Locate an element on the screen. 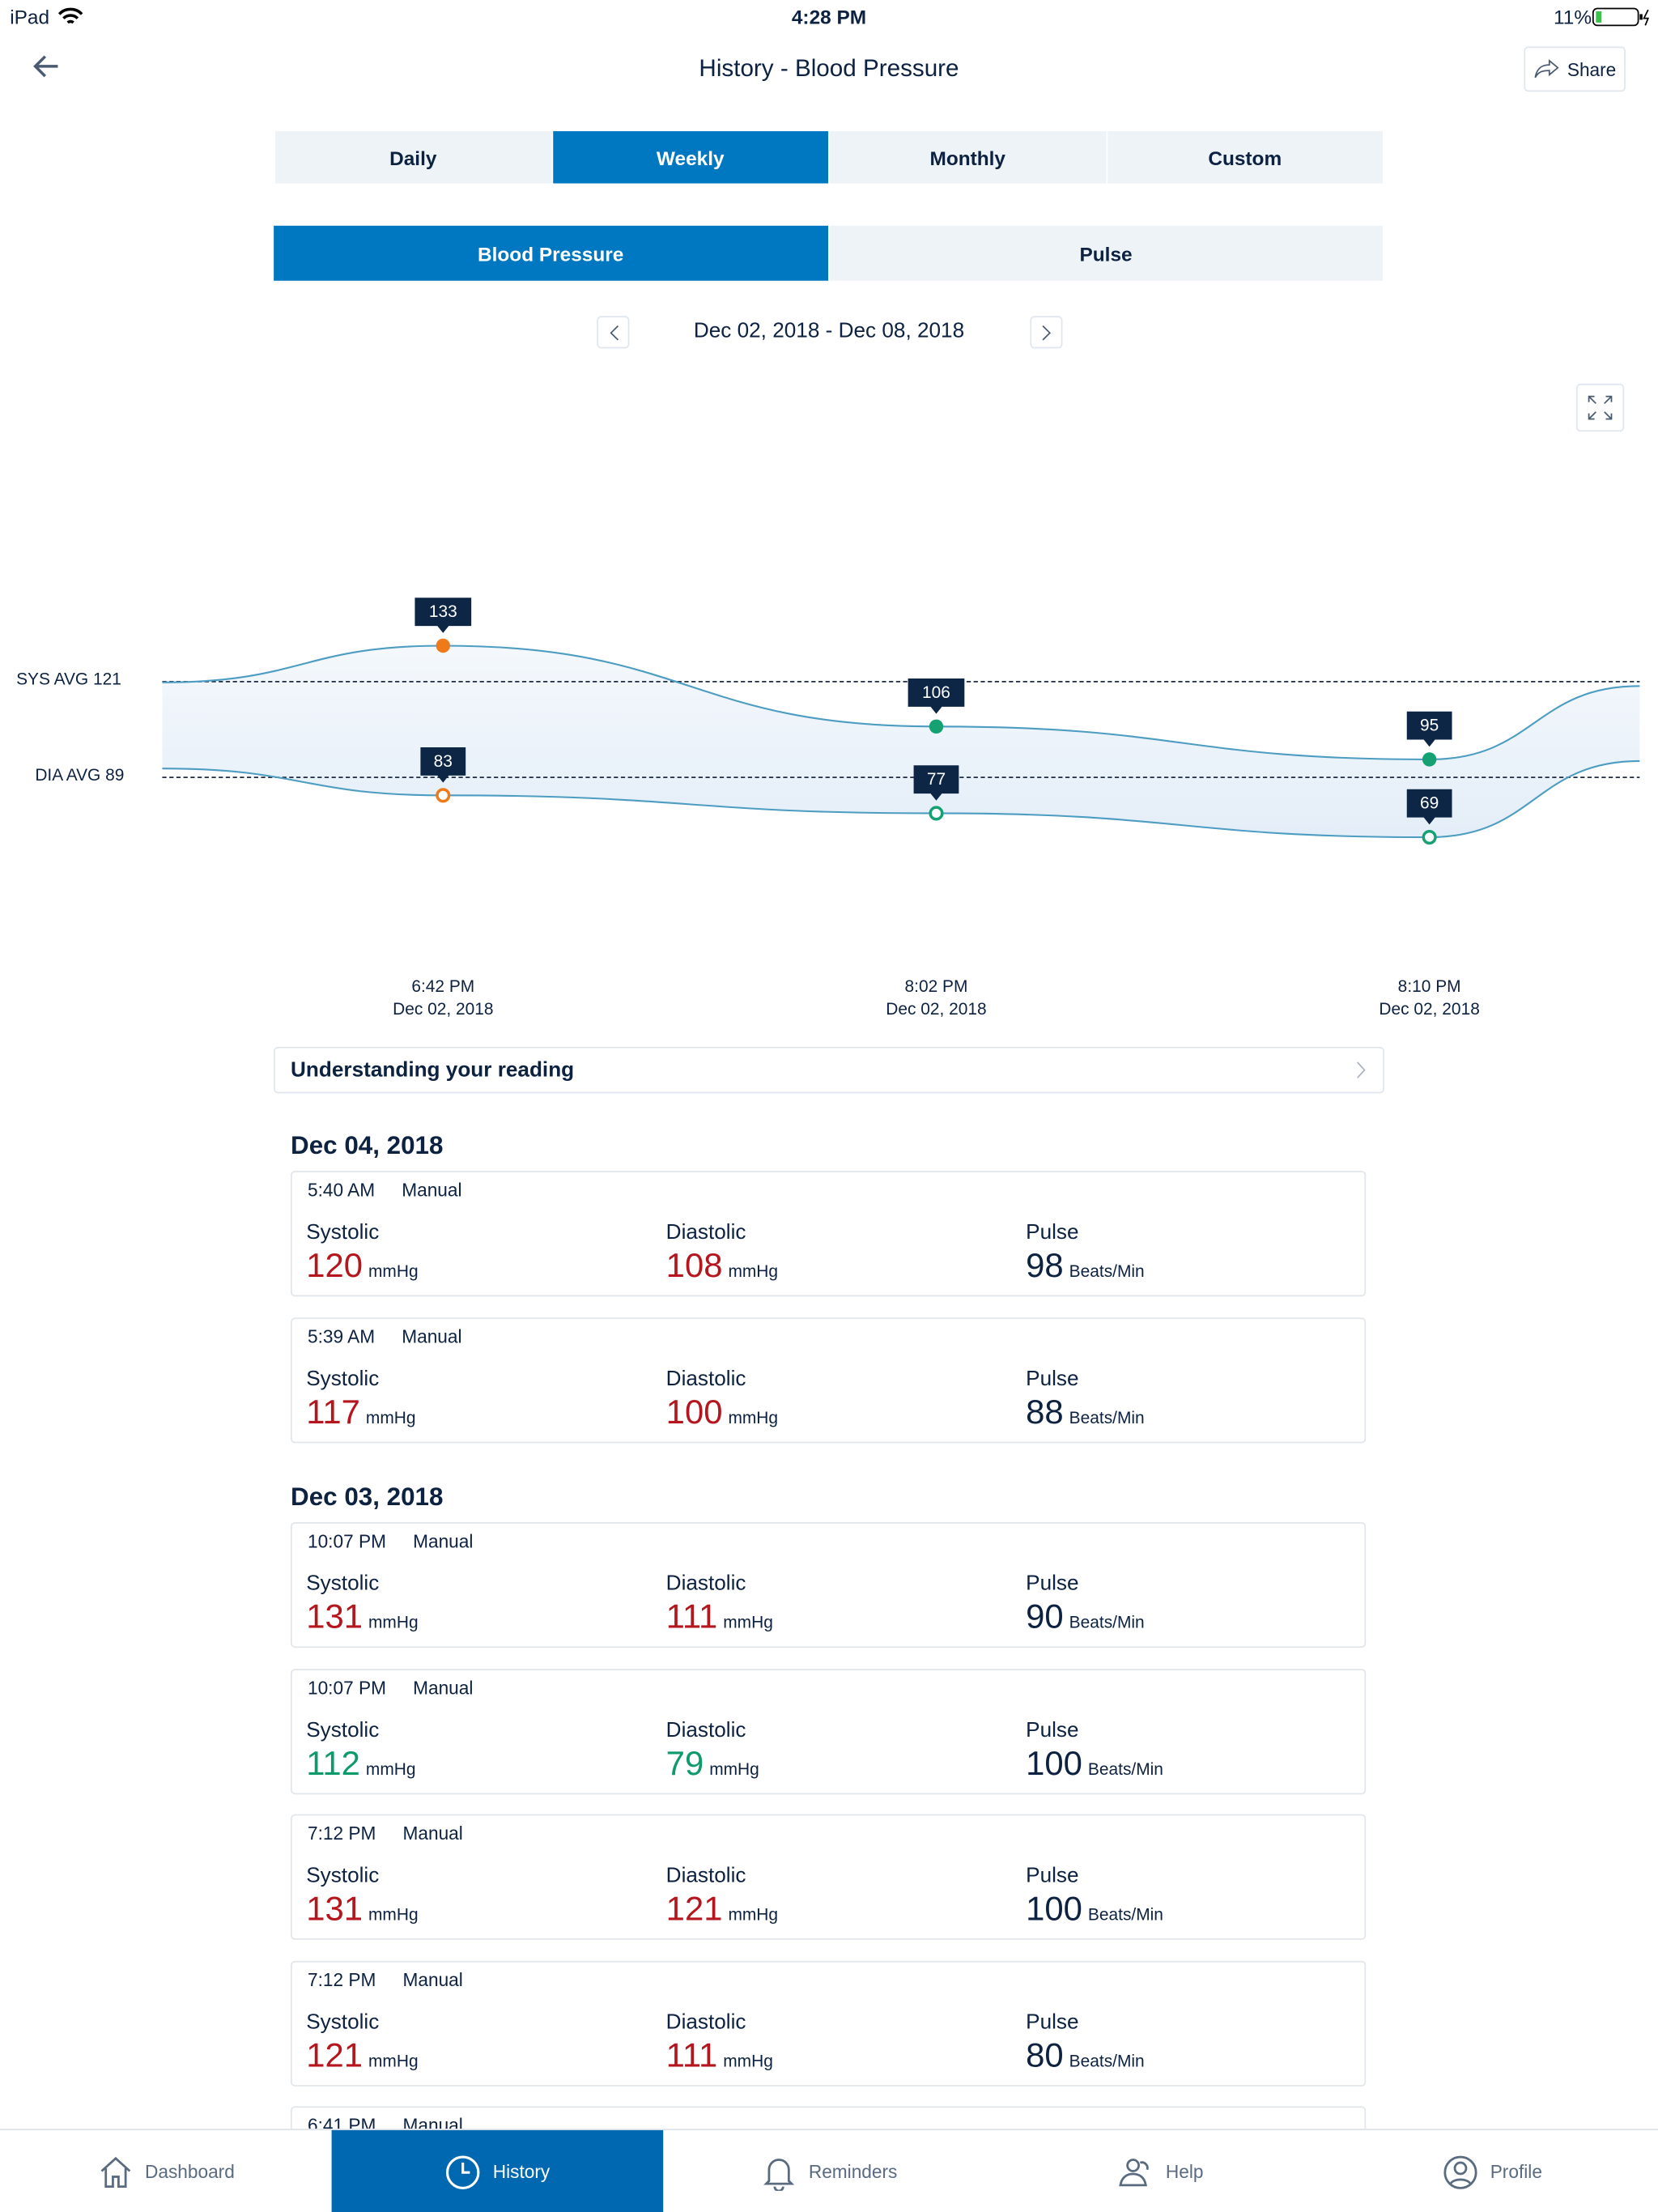 The image size is (1658, 2212). diastolic-value: 79 is located at coordinates (684, 1763).